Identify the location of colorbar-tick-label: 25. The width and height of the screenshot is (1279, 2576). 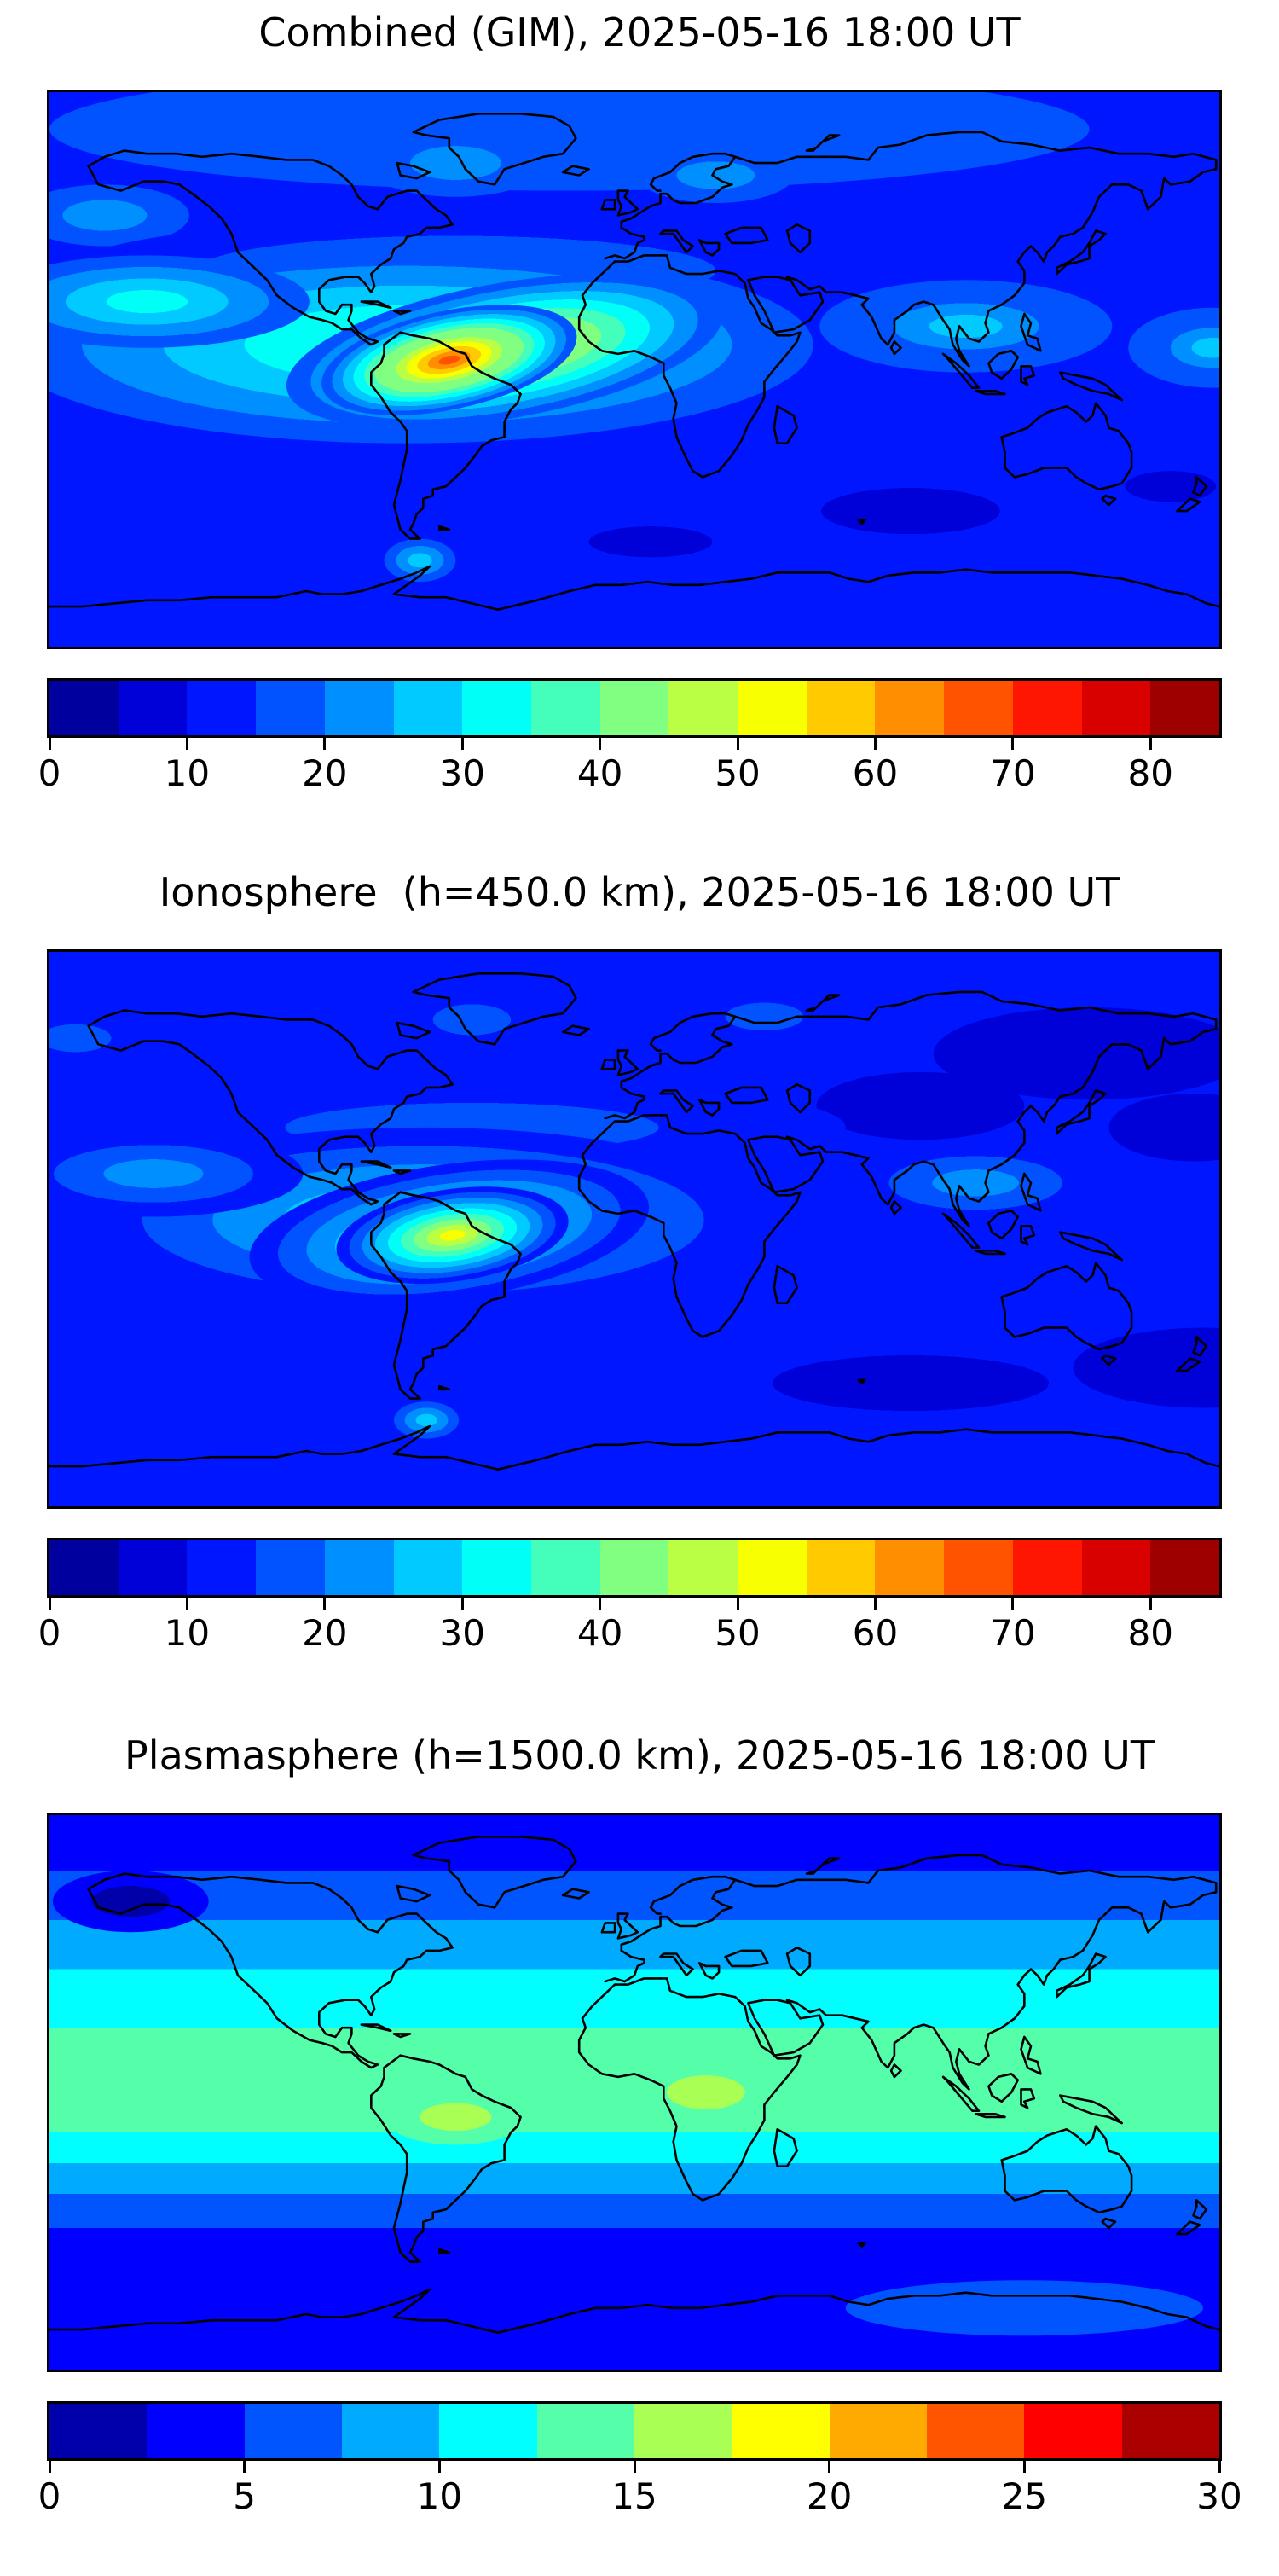
(1024, 2496).